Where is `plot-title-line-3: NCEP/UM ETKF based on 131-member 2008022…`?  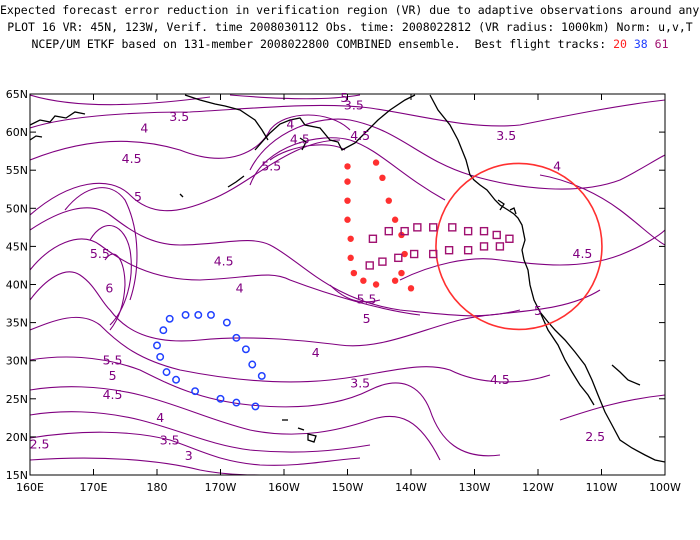
plot-title-line-3: NCEP/UM ETKF based on 131-member 2008022… is located at coordinates (350, 44).